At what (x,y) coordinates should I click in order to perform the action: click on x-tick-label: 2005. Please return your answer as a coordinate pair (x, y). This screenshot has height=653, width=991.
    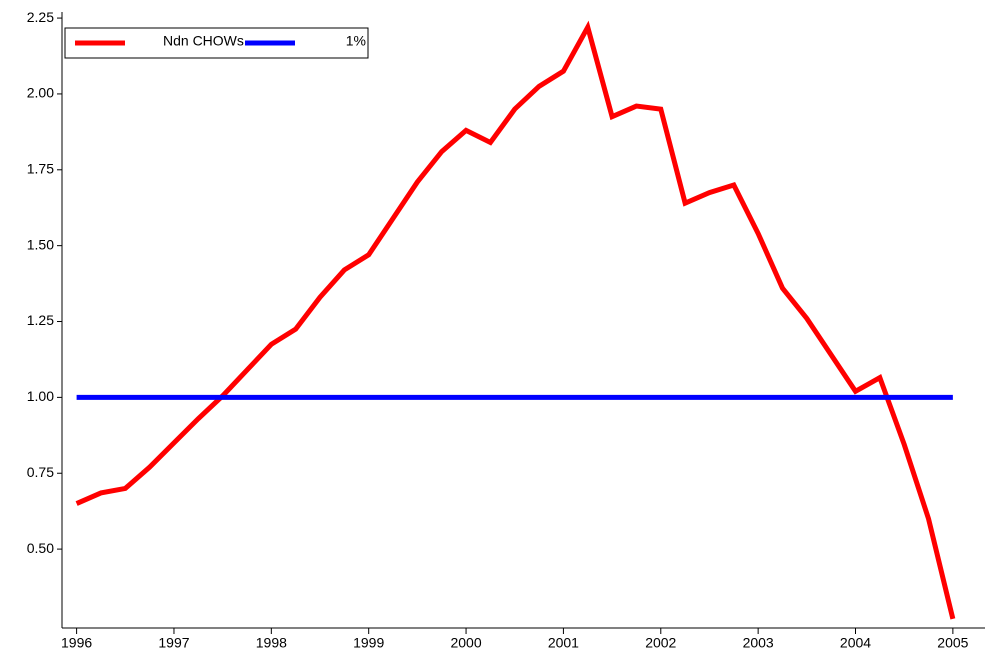
    Looking at the image, I should click on (952, 643).